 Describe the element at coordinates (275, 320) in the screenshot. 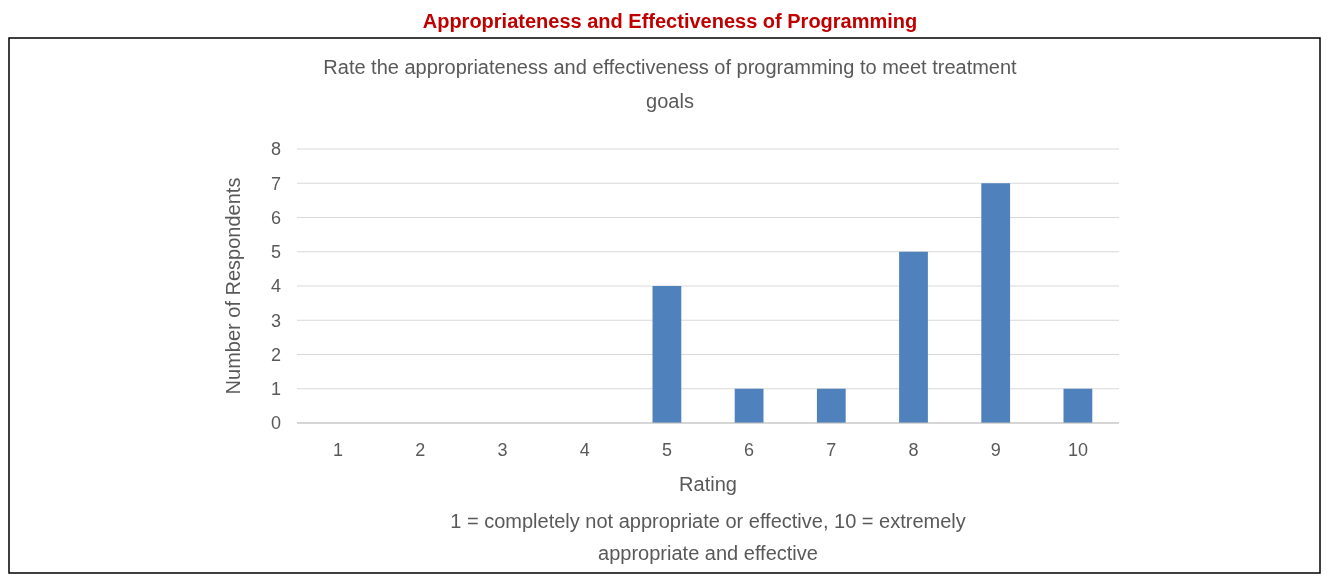

I see `y-tick-label: 3` at that location.